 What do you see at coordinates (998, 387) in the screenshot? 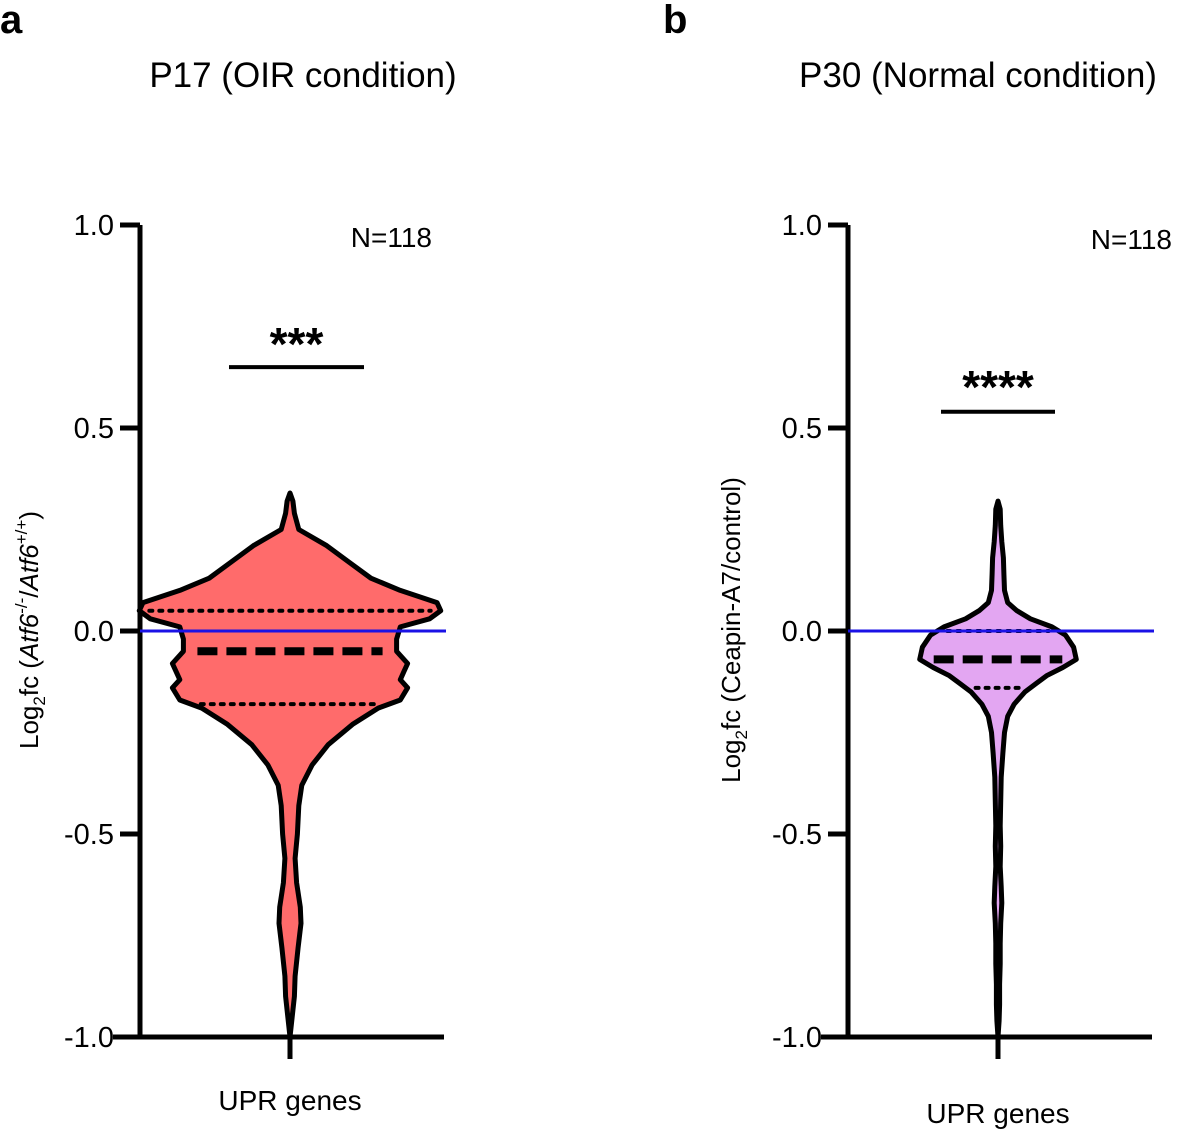
I see `significance-stars: ****` at bounding box center [998, 387].